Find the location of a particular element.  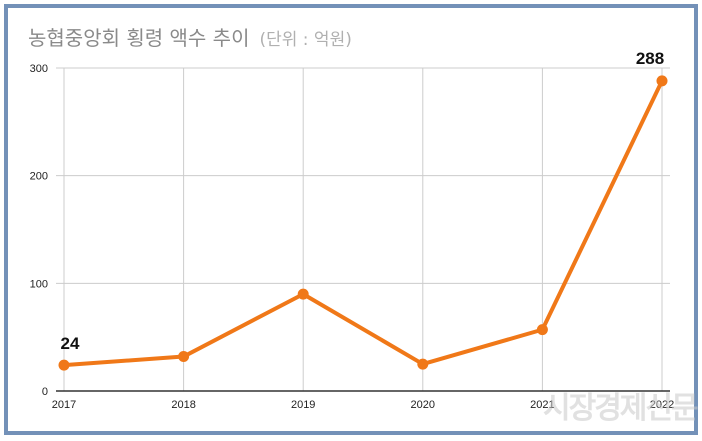

data-label: 288 is located at coordinates (650, 58).